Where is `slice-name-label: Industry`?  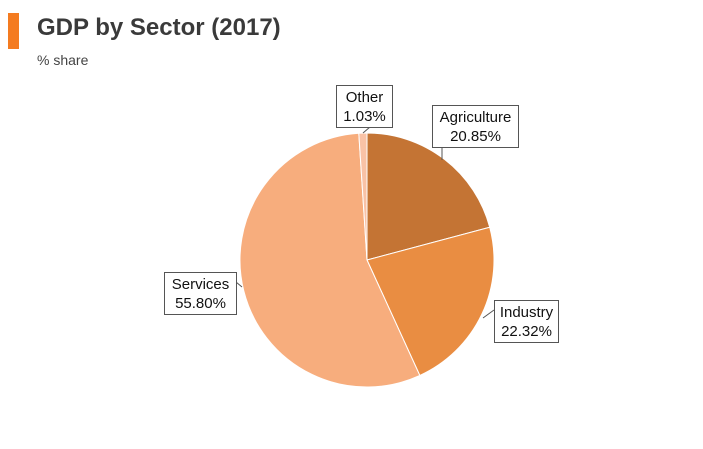 slice-name-label: Industry is located at coordinates (527, 312).